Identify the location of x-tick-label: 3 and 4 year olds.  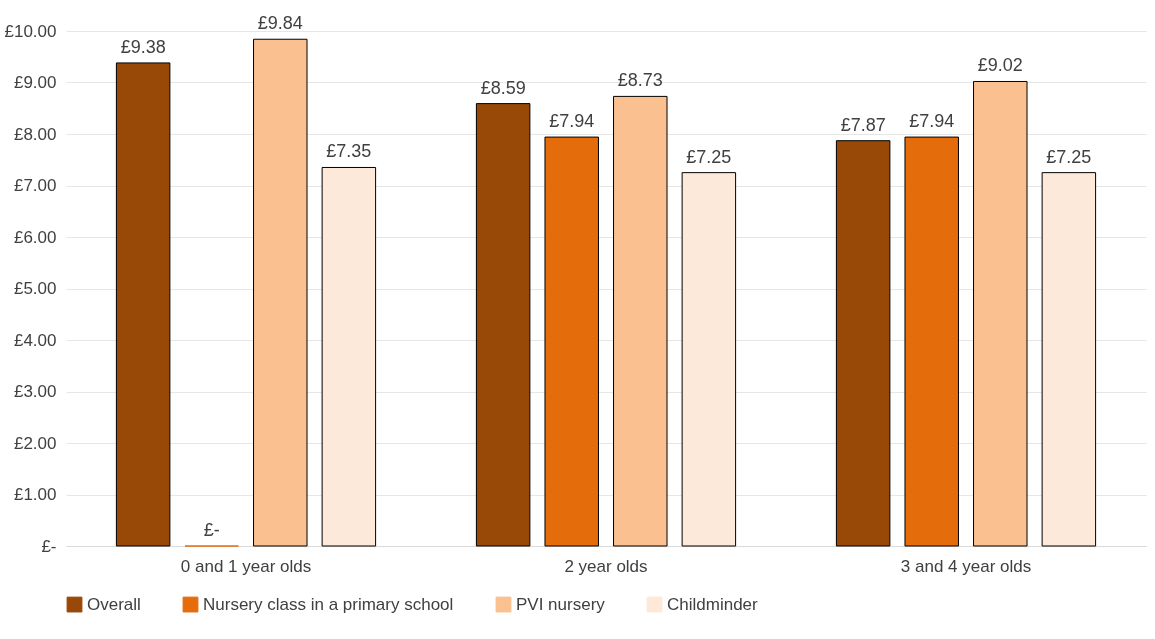
(966, 566).